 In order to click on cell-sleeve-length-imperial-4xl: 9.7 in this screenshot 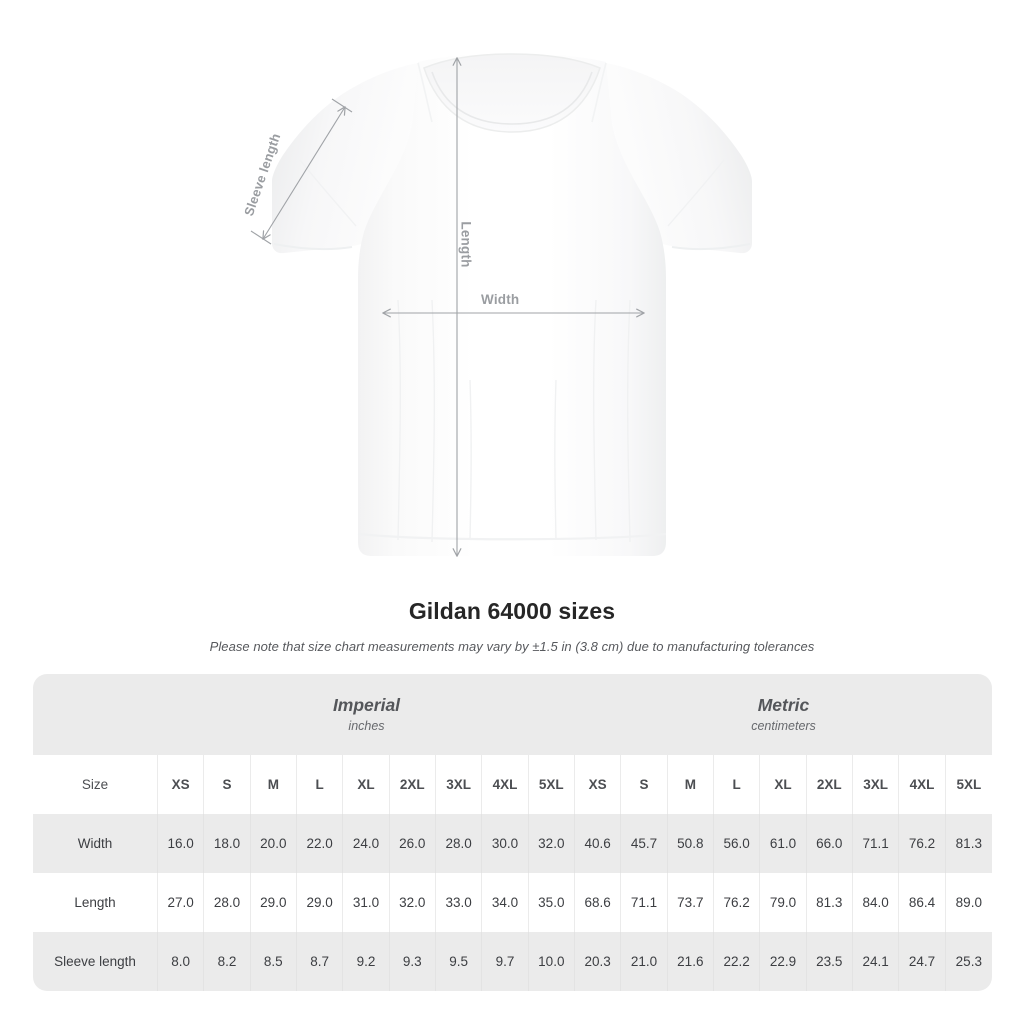, I will do `click(505, 961)`.